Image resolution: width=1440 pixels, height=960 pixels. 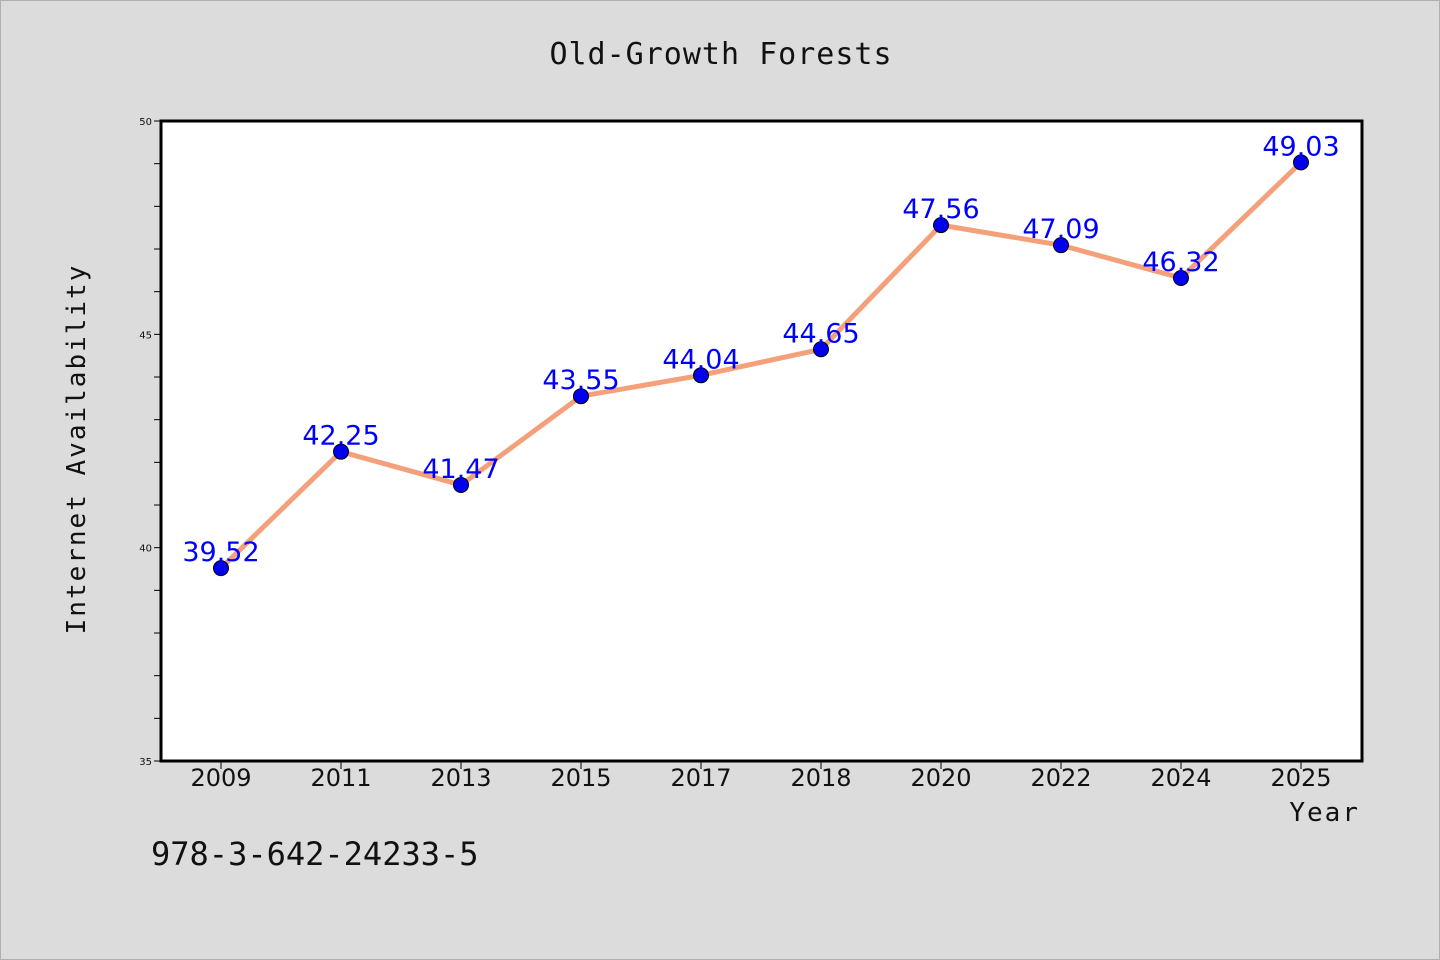 I want to click on y-tick-label: 40, so click(x=145, y=549).